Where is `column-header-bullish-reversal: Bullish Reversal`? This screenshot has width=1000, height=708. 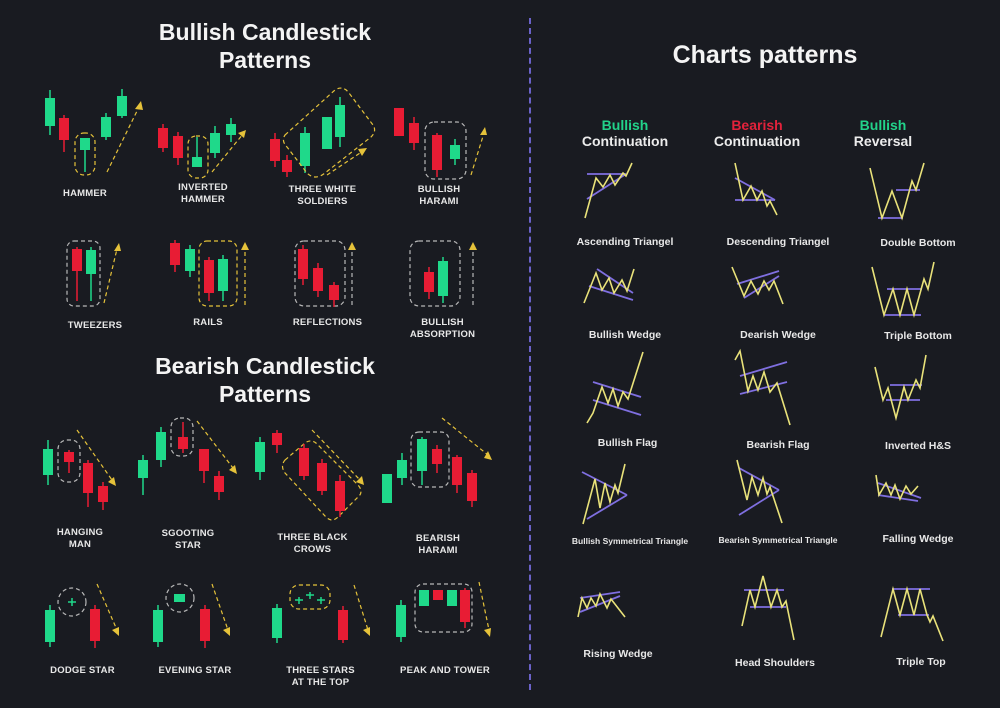 column-header-bullish-reversal: Bullish Reversal is located at coordinates (883, 133).